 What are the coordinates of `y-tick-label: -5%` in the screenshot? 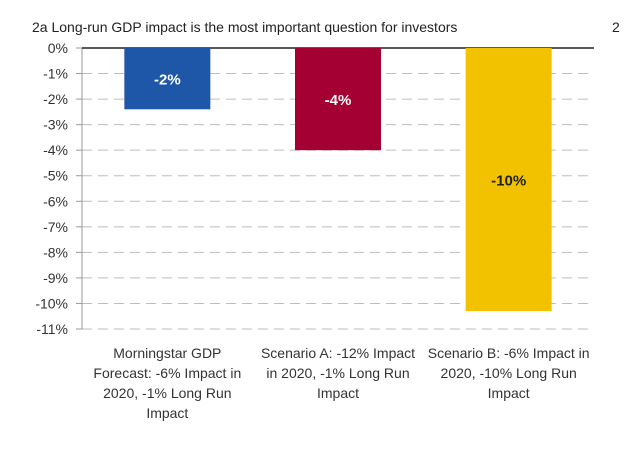 It's located at (55, 176).